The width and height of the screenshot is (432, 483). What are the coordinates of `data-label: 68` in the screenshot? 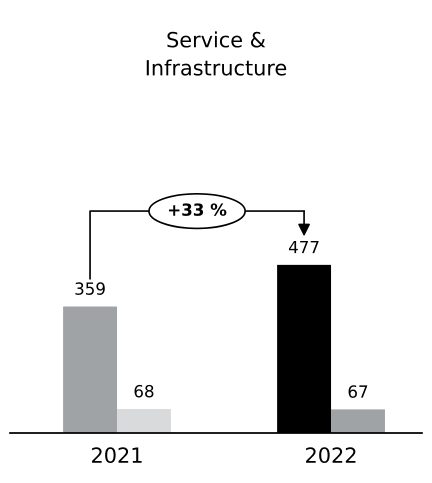 It's located at (144, 391).